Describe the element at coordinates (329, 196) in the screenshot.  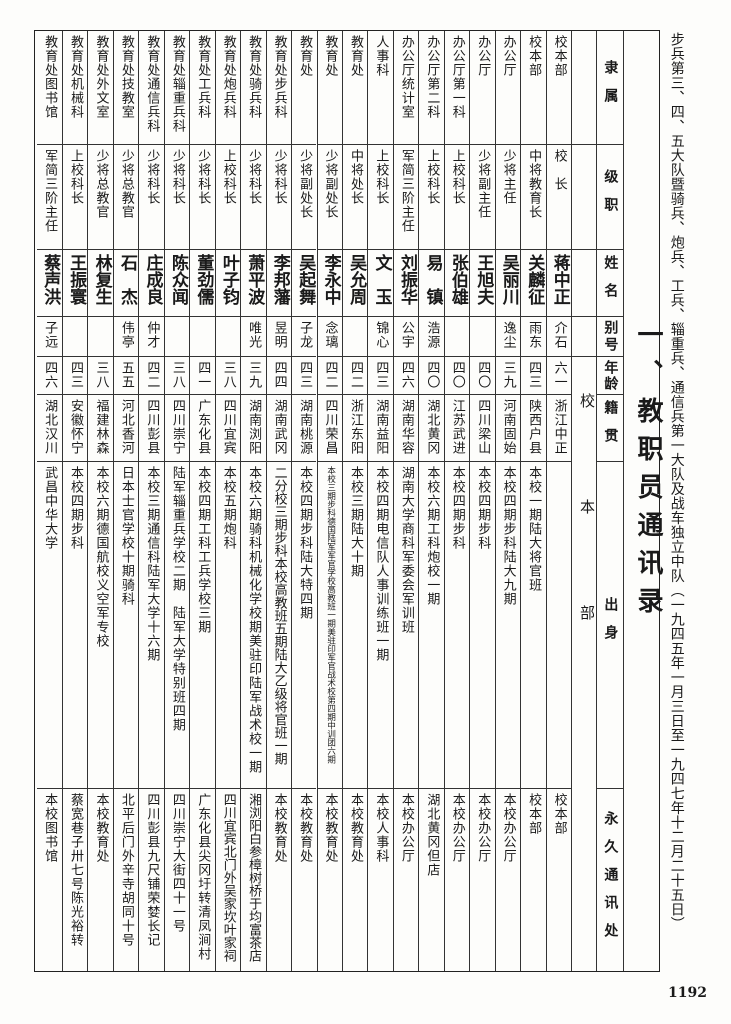
I see `rank-cell: 少将副处长` at that location.